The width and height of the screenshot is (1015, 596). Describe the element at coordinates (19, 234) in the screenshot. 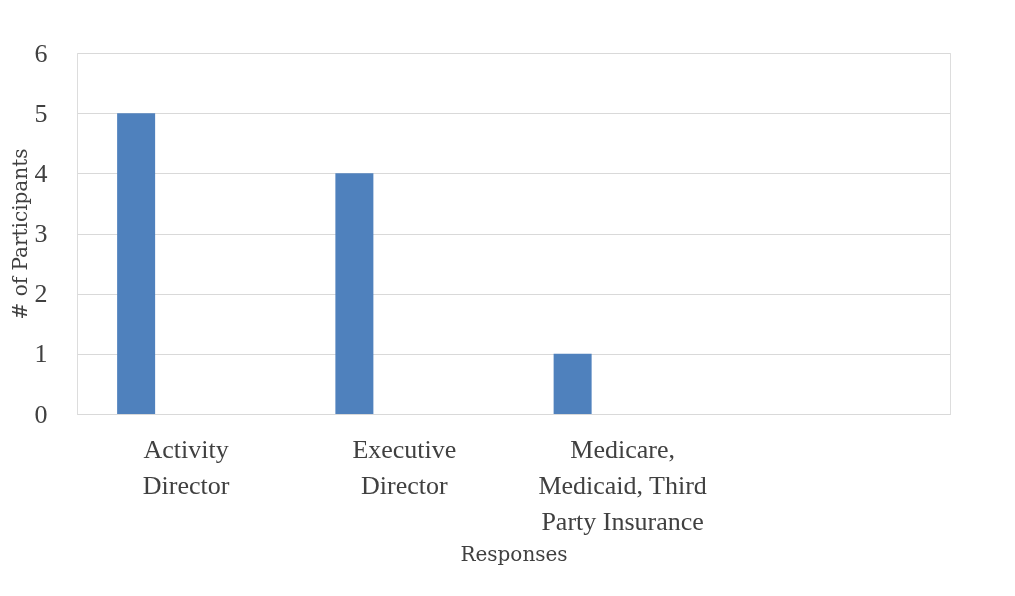

I see `y-axis-title: # of Participants` at that location.